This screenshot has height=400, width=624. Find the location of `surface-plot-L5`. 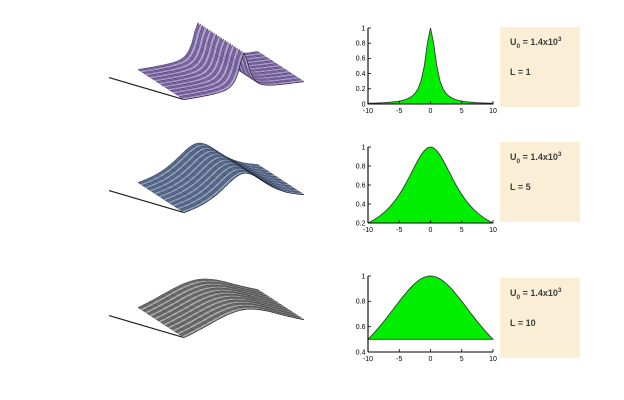

surface-plot-L5 is located at coordinates (206, 178).